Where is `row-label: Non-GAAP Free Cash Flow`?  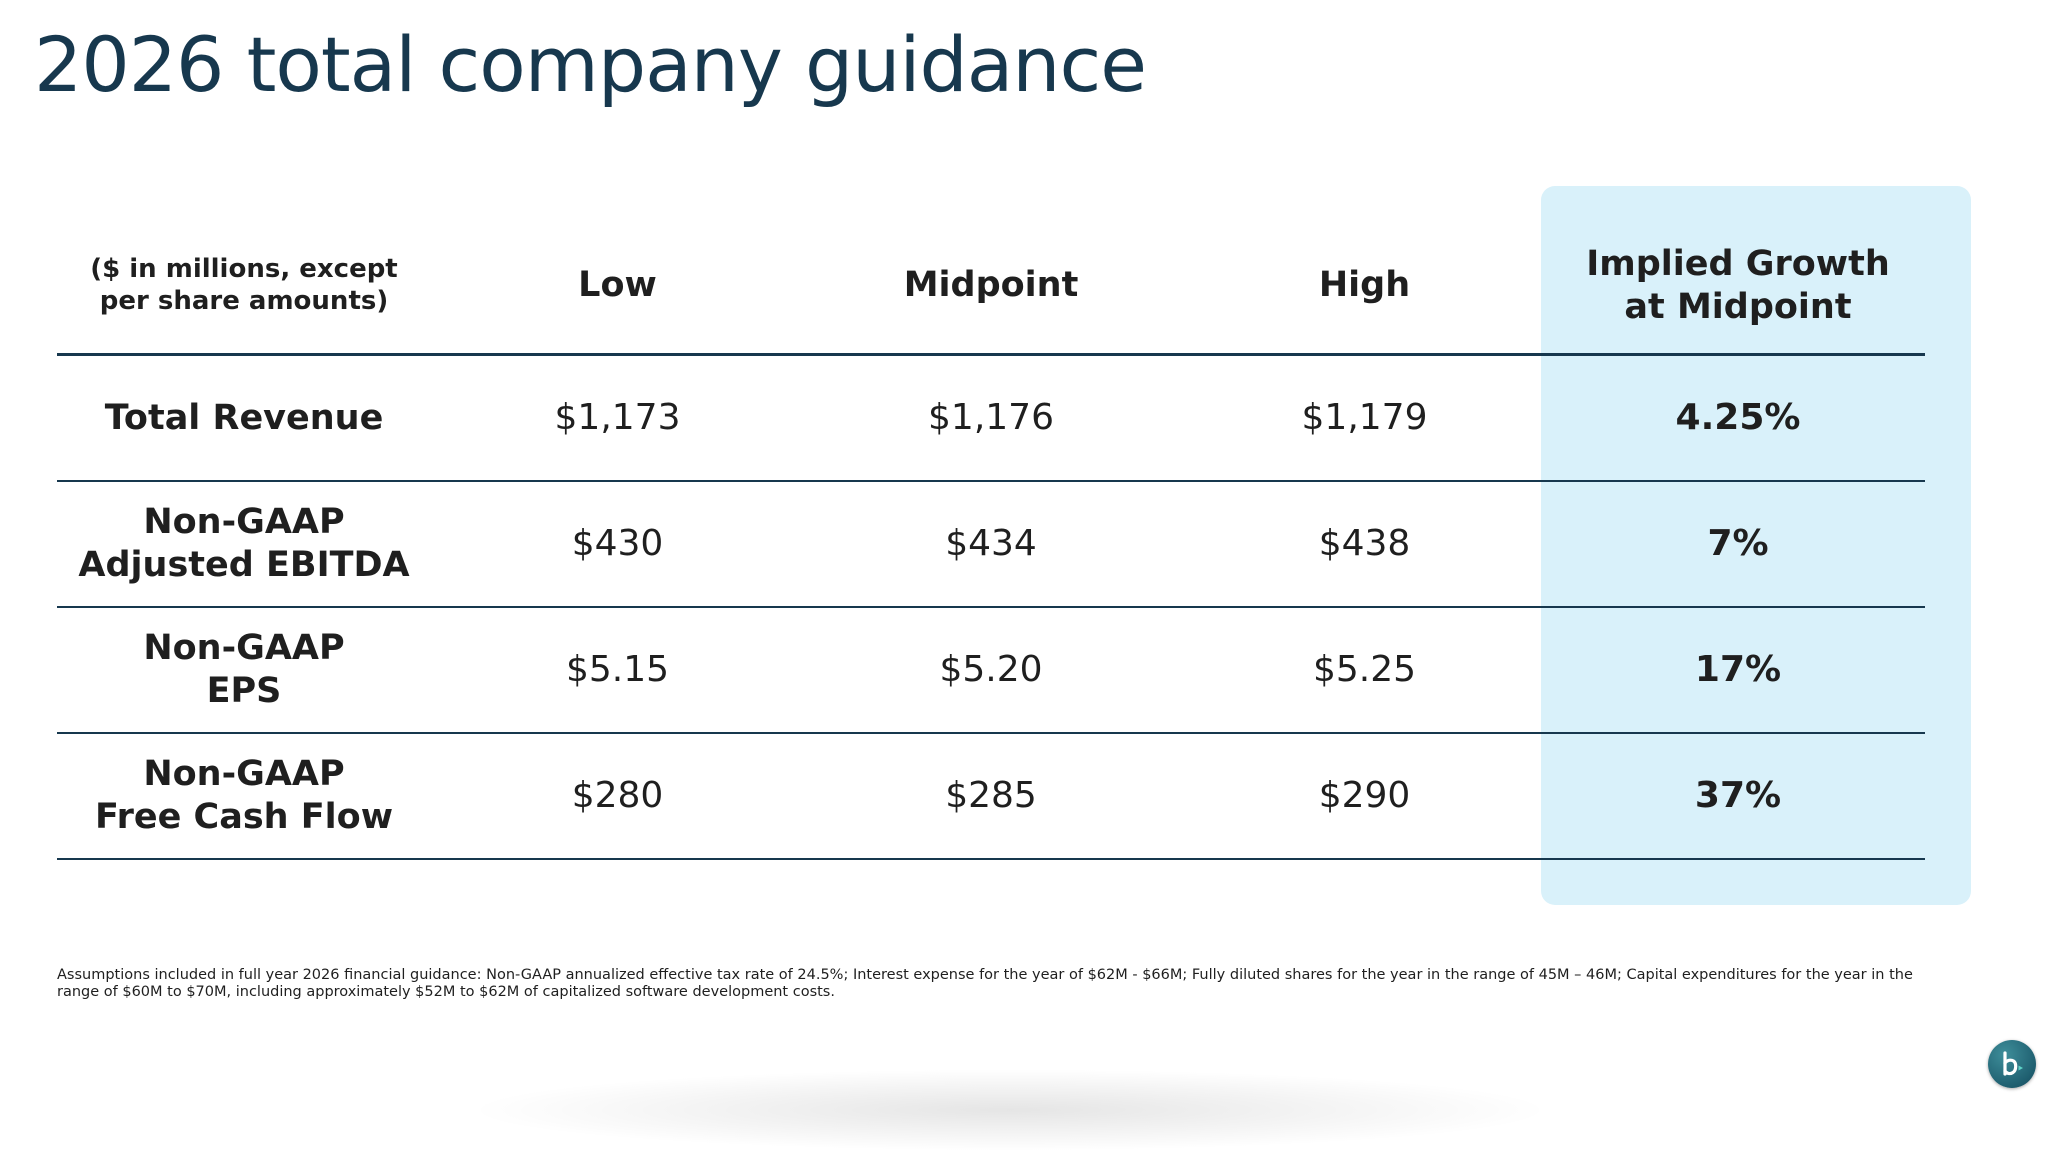 row-label: Non-GAAP Free Cash Flow is located at coordinates (244, 795).